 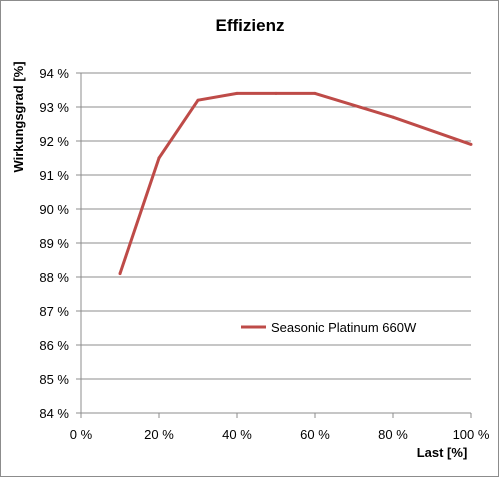 I want to click on y-tick-label: 90 %, so click(x=54, y=209).